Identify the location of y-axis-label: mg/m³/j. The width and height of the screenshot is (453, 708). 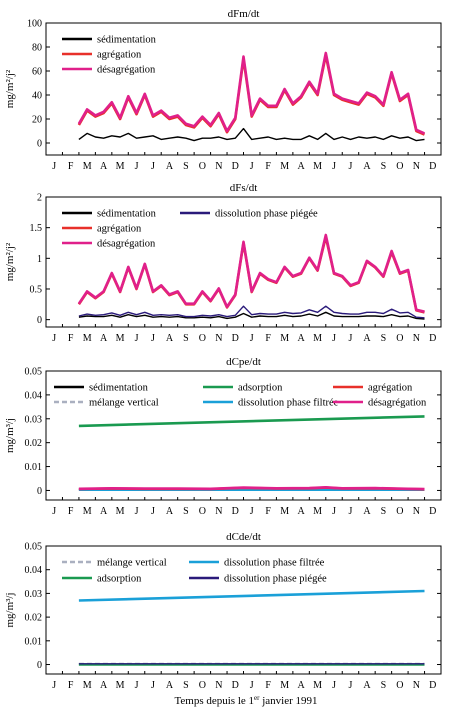
(10, 609).